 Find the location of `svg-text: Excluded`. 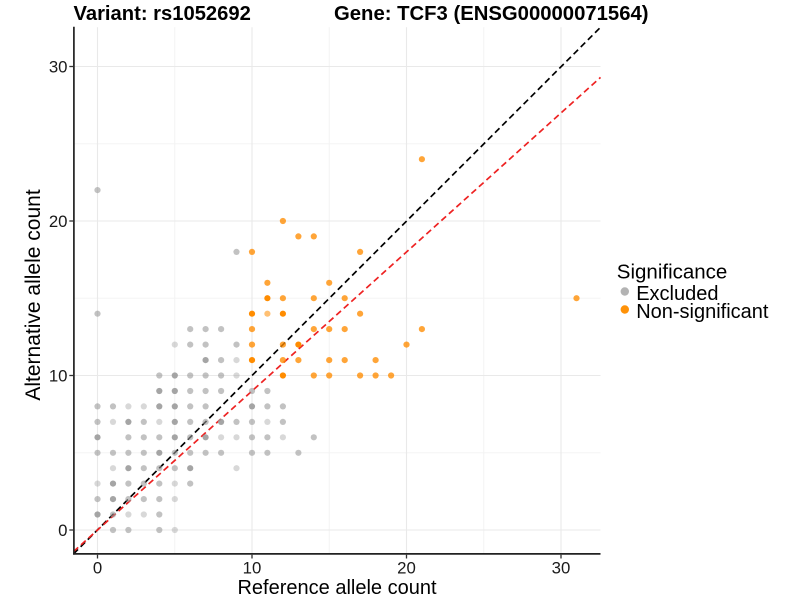

svg-text: Excluded is located at coordinates (677, 294).